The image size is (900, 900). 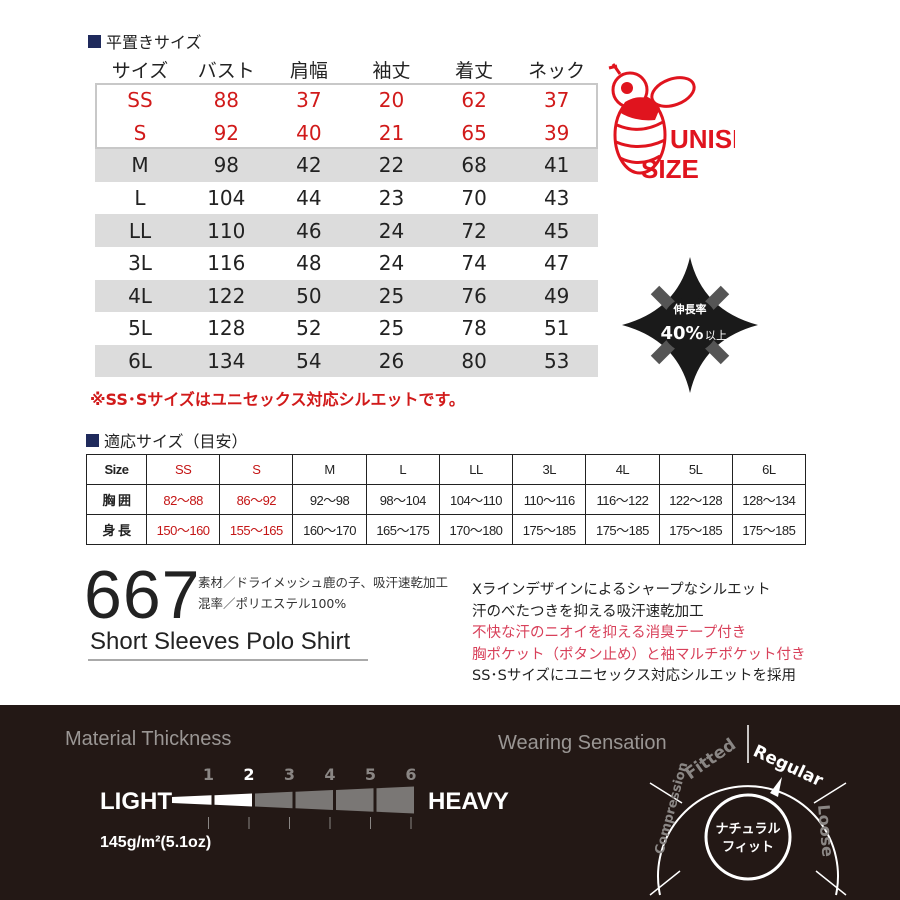 I want to click on table-cell: 40, so click(x=309, y=132).